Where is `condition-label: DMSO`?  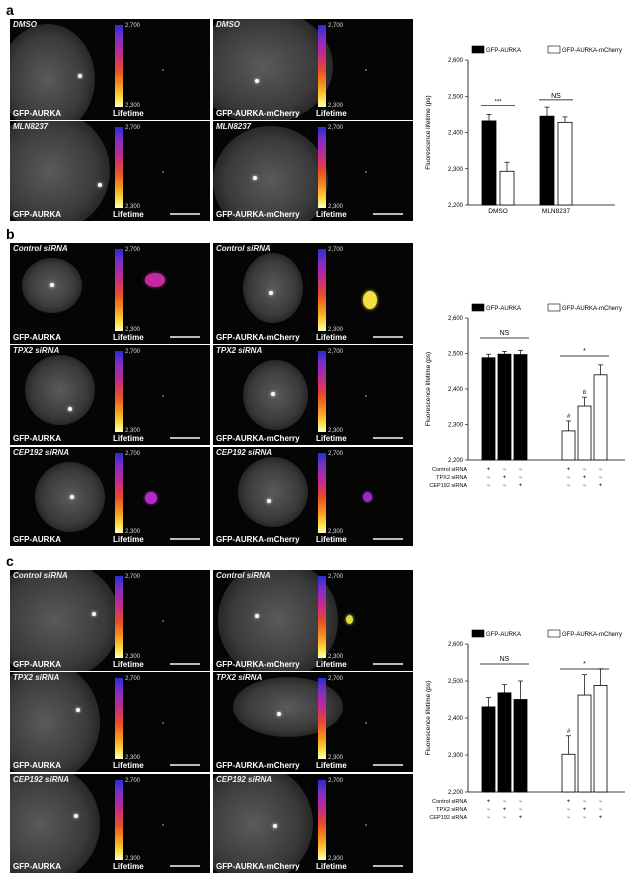
condition-label: DMSO is located at coordinates (228, 24).